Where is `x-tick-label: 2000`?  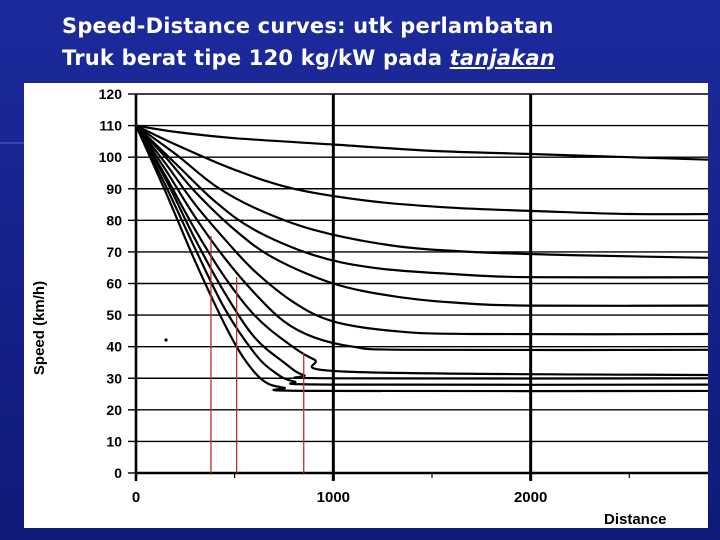 x-tick-label: 2000 is located at coordinates (530, 497).